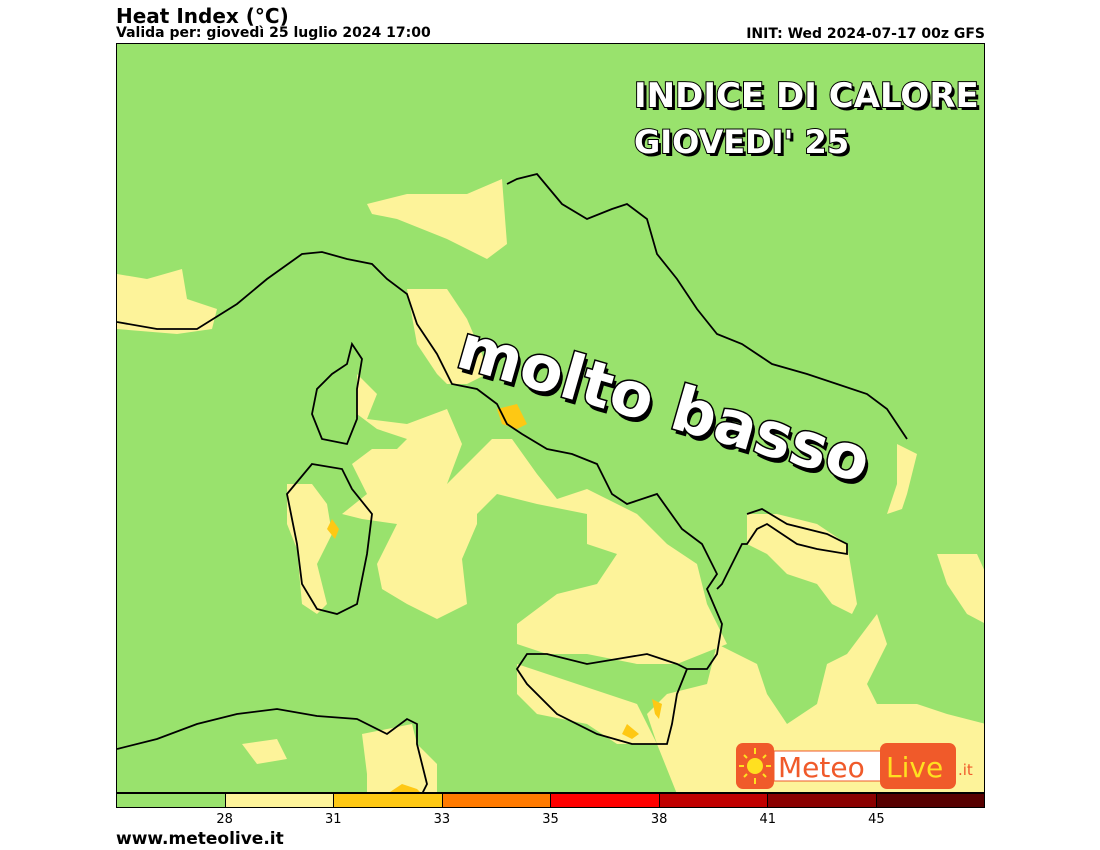 This screenshot has height=850, width=1100. I want to click on valid-time: Valida per: giovedì 25 luglio 2024 17:00, so click(273, 33).